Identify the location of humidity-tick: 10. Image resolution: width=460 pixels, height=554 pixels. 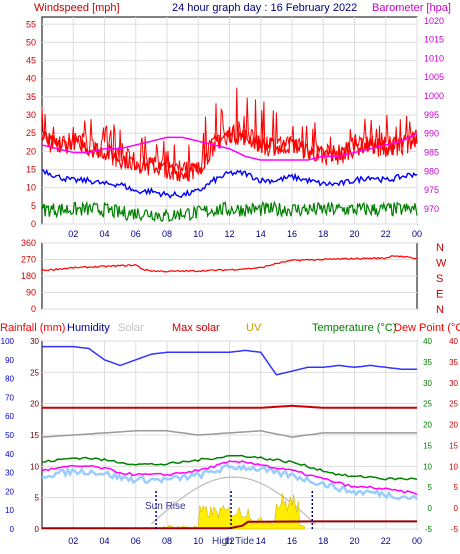
(9, 510).